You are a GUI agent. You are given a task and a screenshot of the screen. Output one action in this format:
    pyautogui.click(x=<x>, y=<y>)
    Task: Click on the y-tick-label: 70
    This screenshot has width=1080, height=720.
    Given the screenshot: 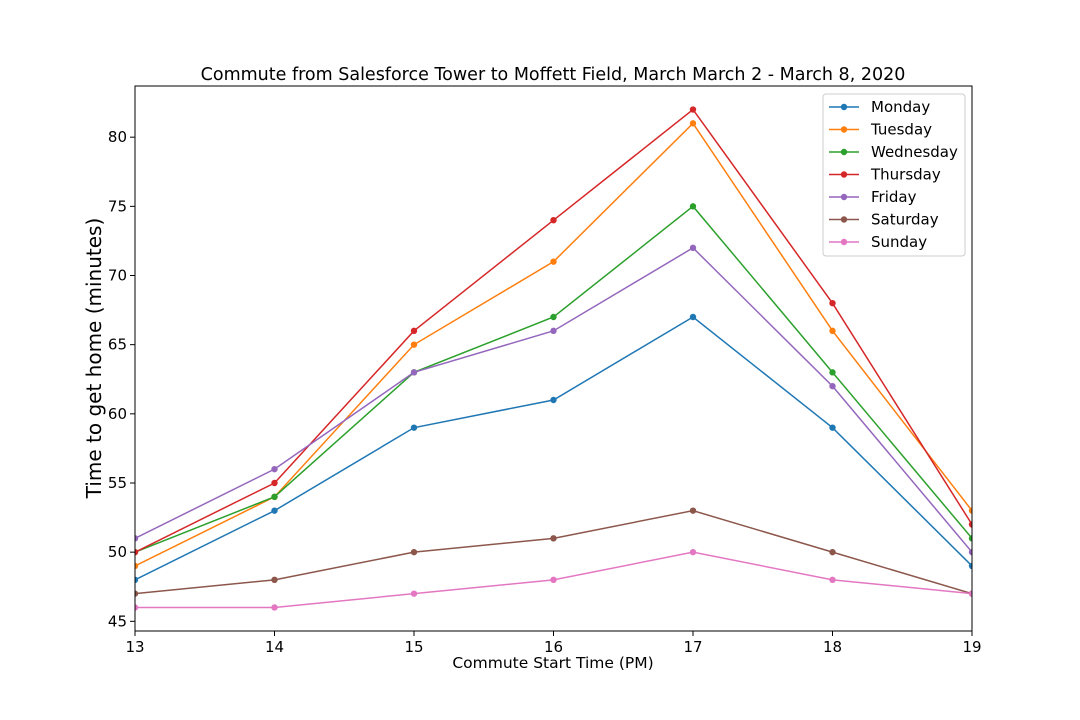 What is the action you would take?
    pyautogui.click(x=117, y=276)
    